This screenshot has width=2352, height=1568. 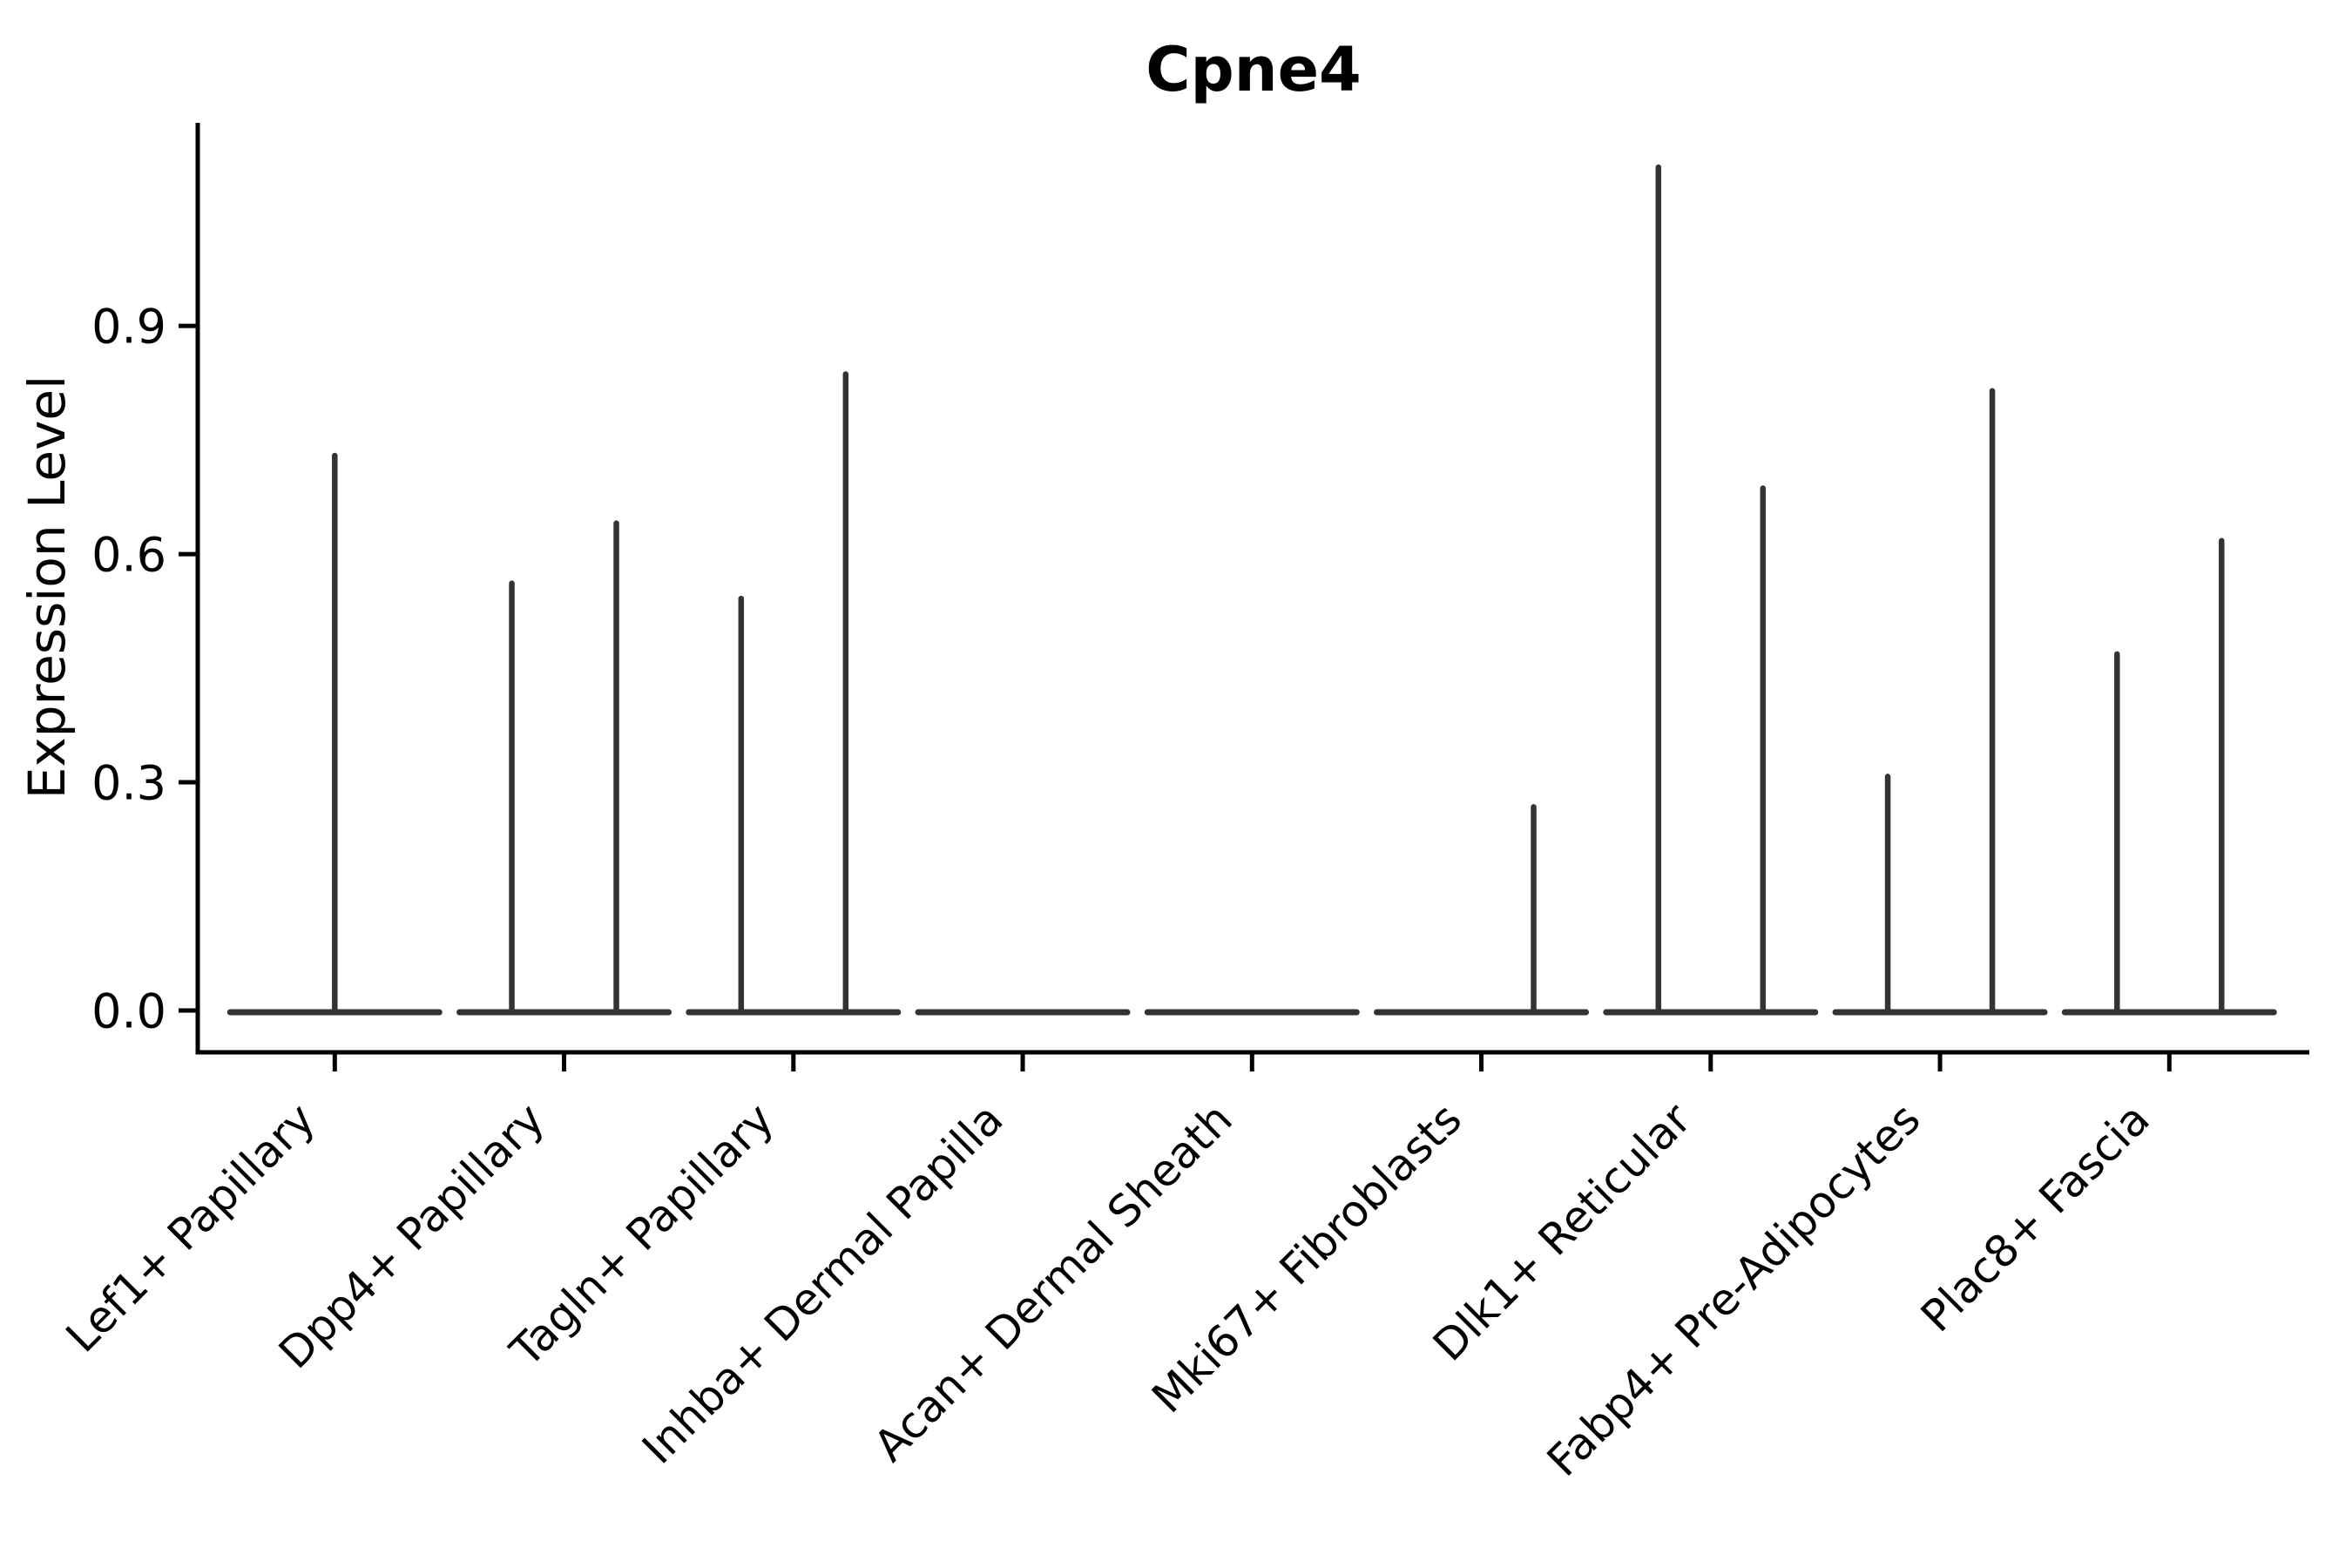 I want to click on y-tick-label: 0.9, so click(x=129, y=327).